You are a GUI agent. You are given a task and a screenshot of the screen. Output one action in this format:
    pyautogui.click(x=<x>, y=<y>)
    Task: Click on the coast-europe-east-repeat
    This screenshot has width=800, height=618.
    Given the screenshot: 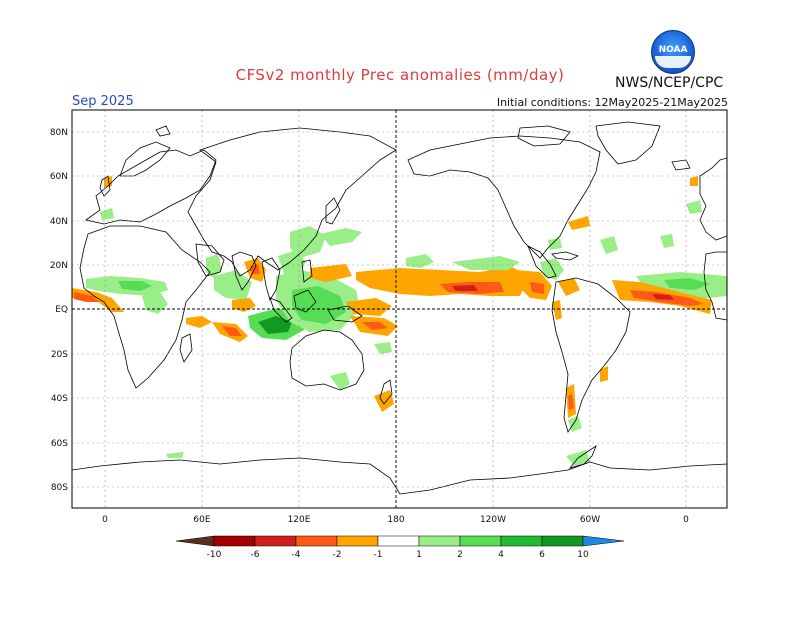 What is the action you would take?
    pyautogui.click(x=713, y=199)
    